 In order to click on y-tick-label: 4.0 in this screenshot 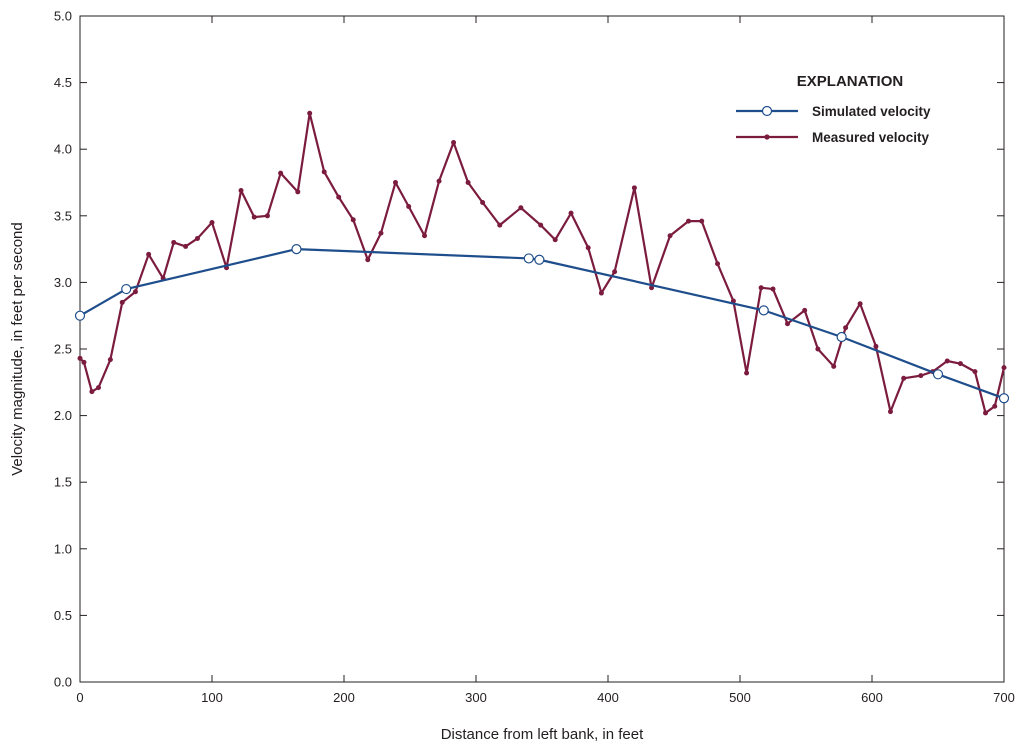, I will do `click(63, 149)`.